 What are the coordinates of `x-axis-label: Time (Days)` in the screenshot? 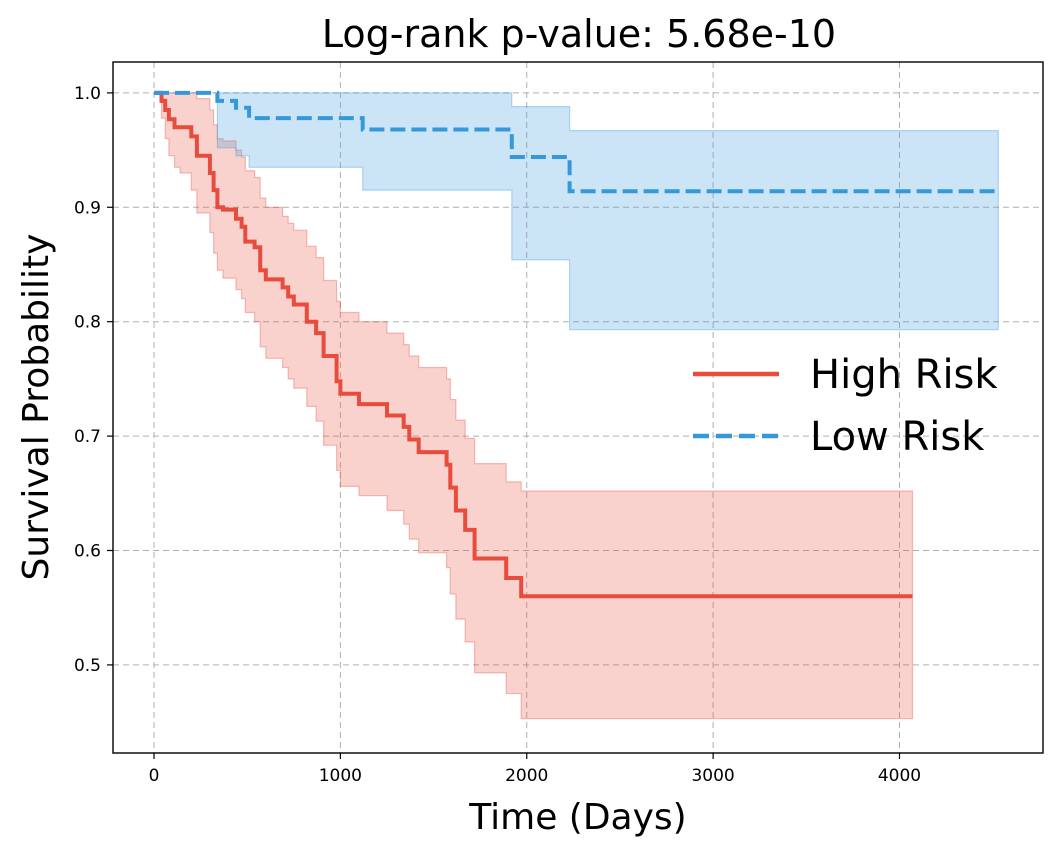 It's located at (577, 817).